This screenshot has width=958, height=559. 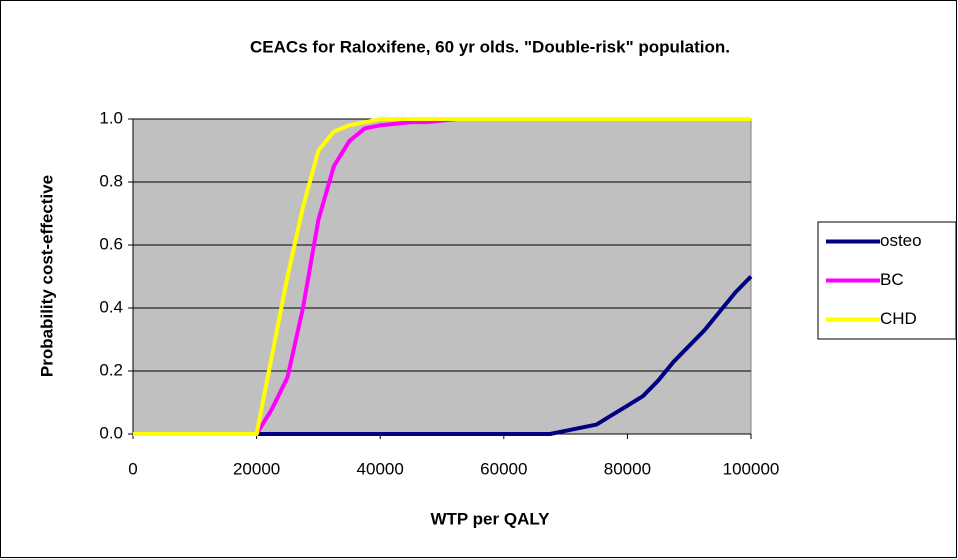 I want to click on x-tick-label: 80000, so click(x=627, y=468).